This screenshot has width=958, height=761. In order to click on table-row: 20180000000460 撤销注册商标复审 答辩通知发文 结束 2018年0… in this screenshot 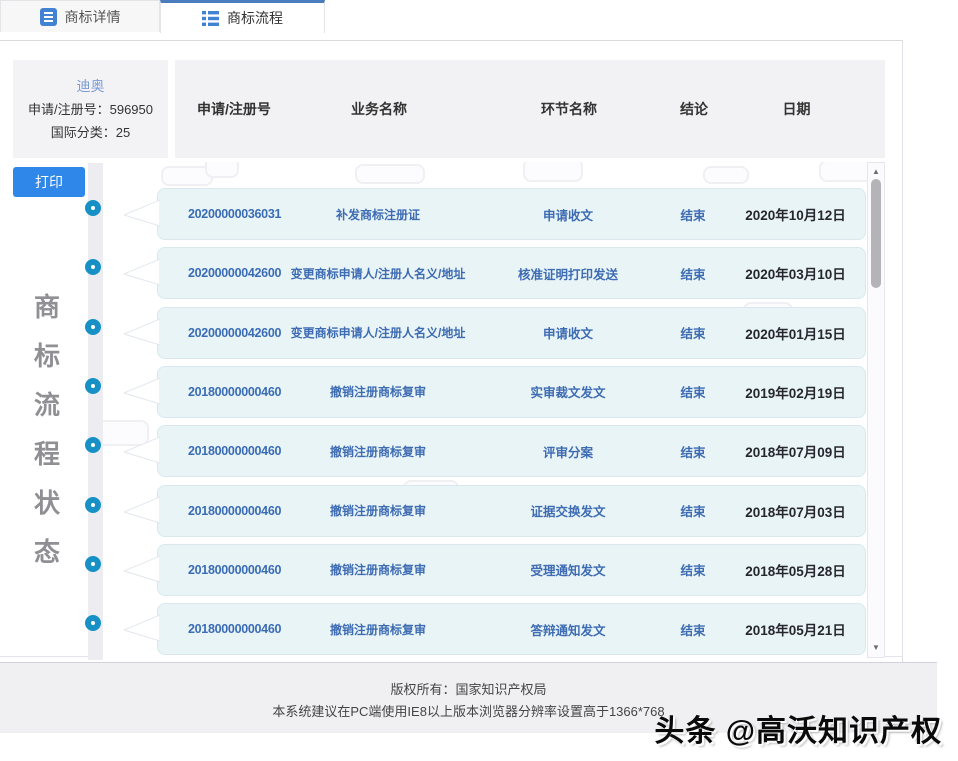, I will do `click(495, 629)`.